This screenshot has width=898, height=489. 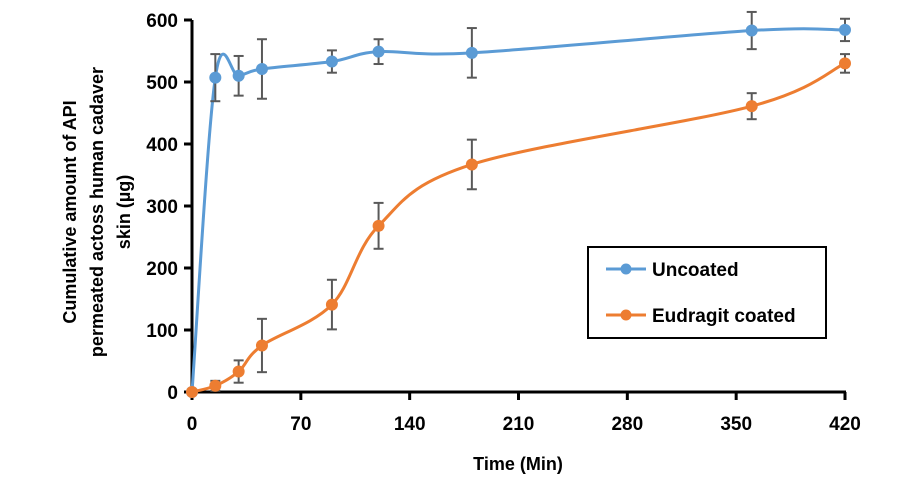 What do you see at coordinates (519, 424) in the screenshot?
I see `x-tick-label: 210` at bounding box center [519, 424].